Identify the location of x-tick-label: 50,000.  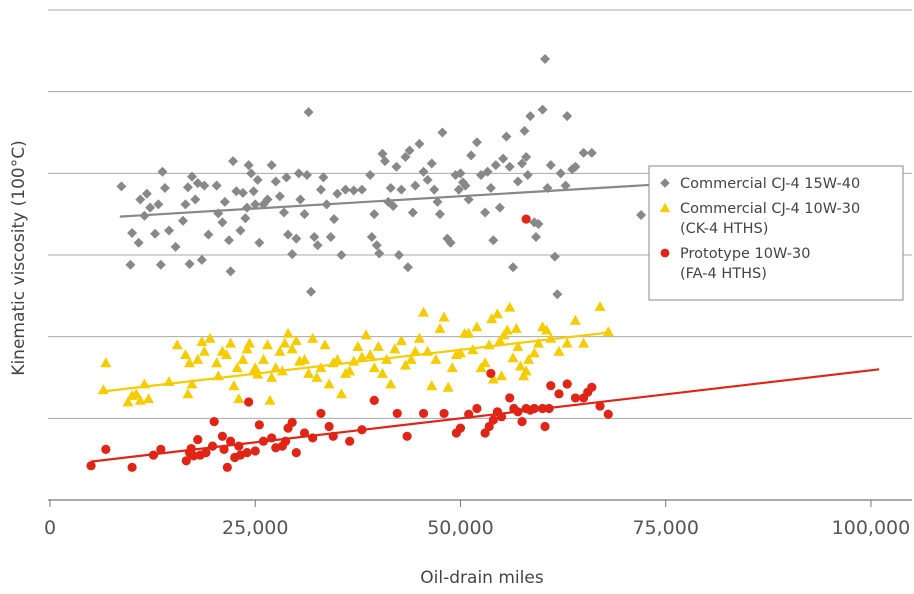
(460, 528).